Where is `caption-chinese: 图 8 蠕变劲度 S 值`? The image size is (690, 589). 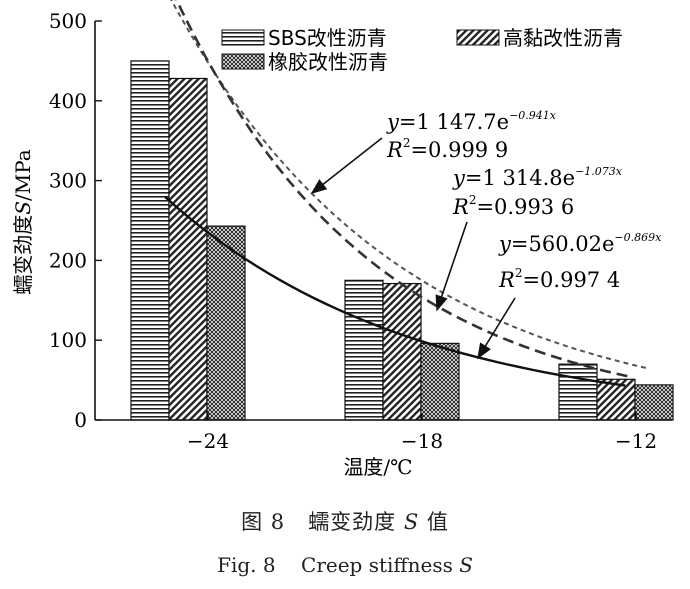 caption-chinese: 图 8 蠕变劲度 S 值 is located at coordinates (345, 521).